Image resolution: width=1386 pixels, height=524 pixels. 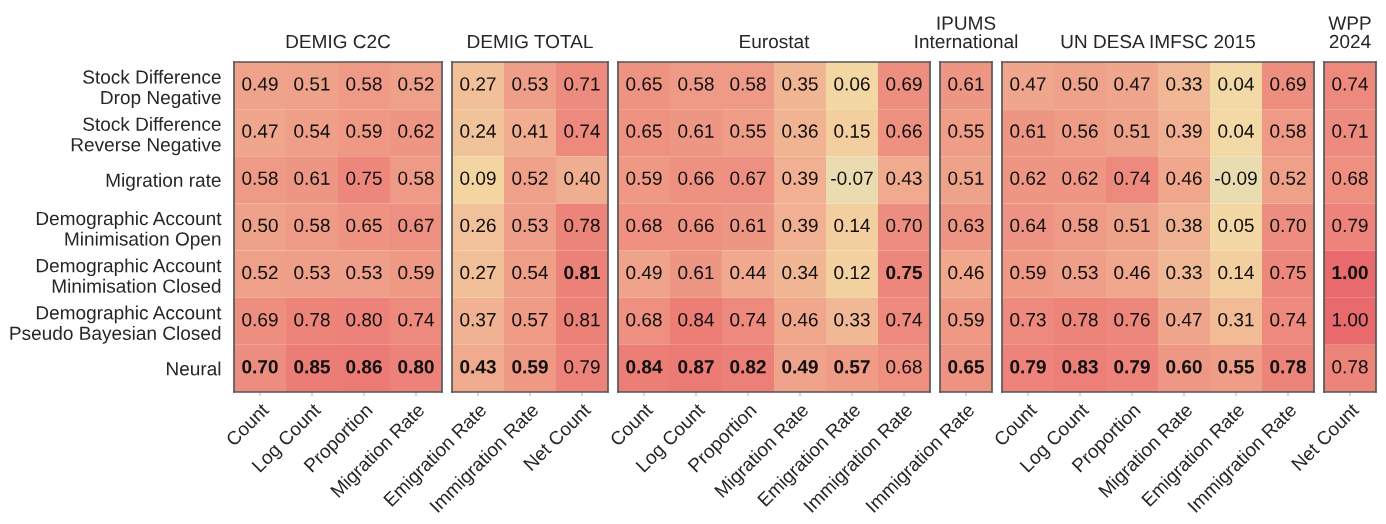 What do you see at coordinates (364, 319) in the screenshot?
I see `data-label: 0.80` at bounding box center [364, 319].